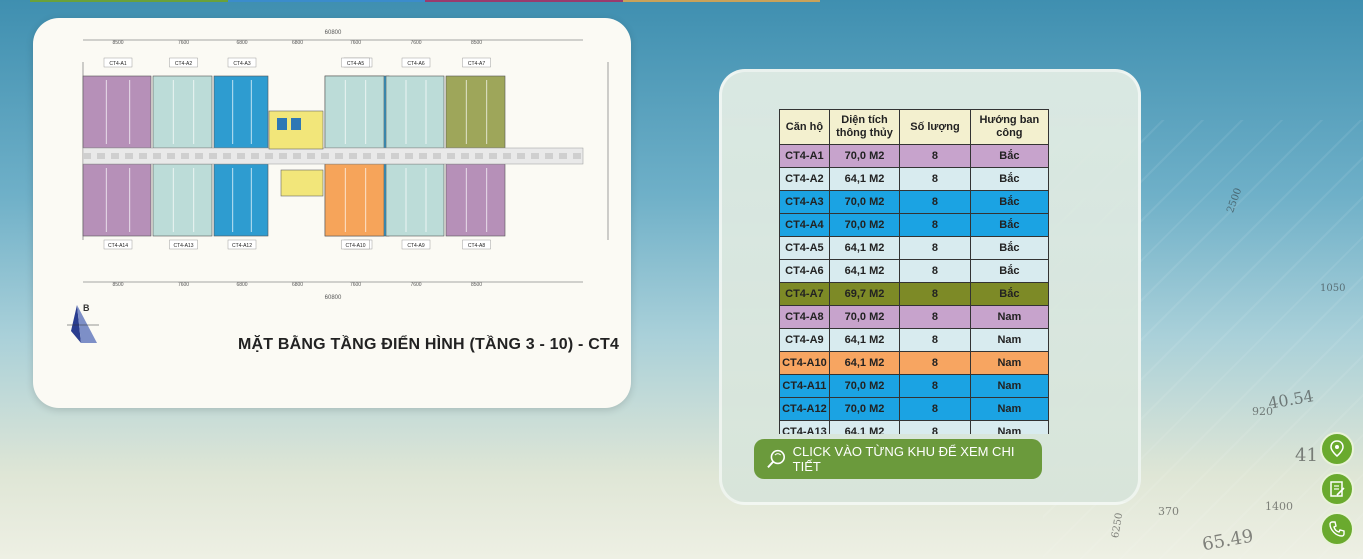  I want to click on table-row: CT4-A9 64,1 M2 8 Nam, so click(914, 340).